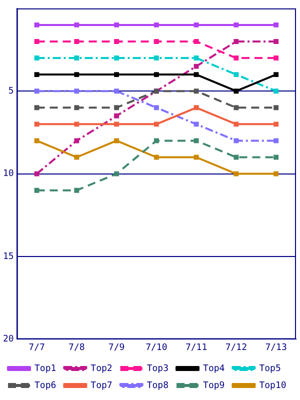 The height and width of the screenshot is (400, 300). Describe the element at coordinates (196, 347) in the screenshot. I see `x-tick-label: 7/11` at that location.